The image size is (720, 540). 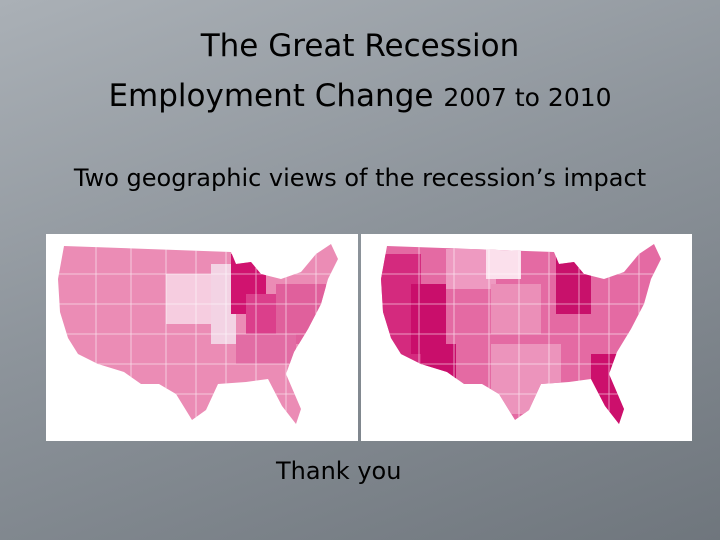 I want to click on title-text: Employment Change, so click(x=271, y=96).